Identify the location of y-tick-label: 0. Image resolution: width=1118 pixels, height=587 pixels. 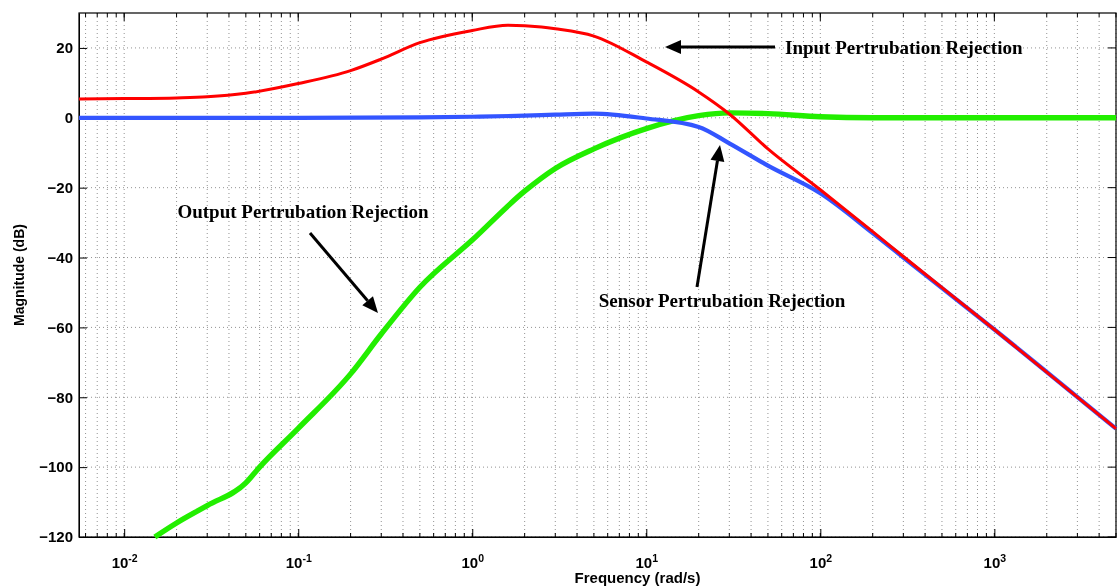
(68, 118).